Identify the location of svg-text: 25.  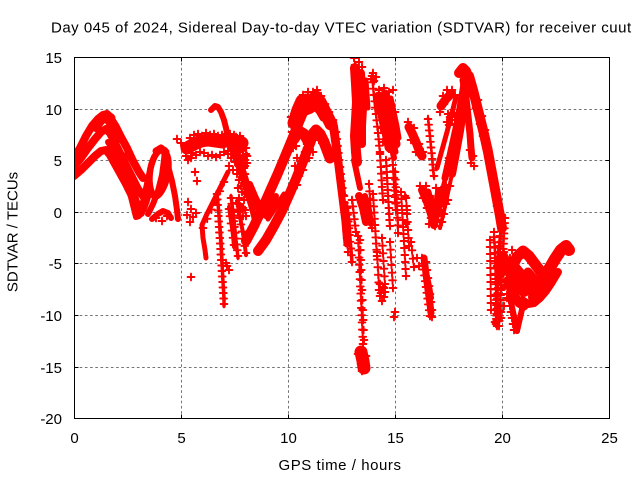
(609, 438).